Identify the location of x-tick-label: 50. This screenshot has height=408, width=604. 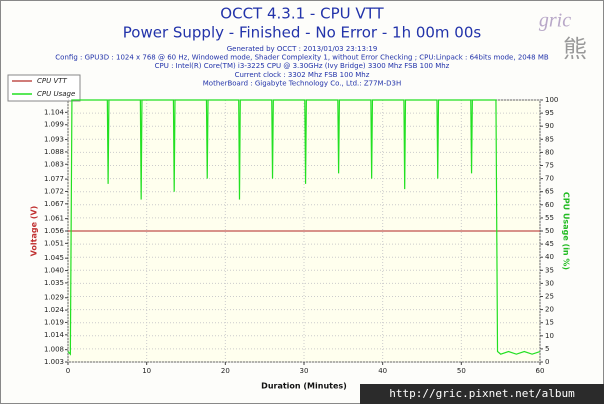
(461, 371).